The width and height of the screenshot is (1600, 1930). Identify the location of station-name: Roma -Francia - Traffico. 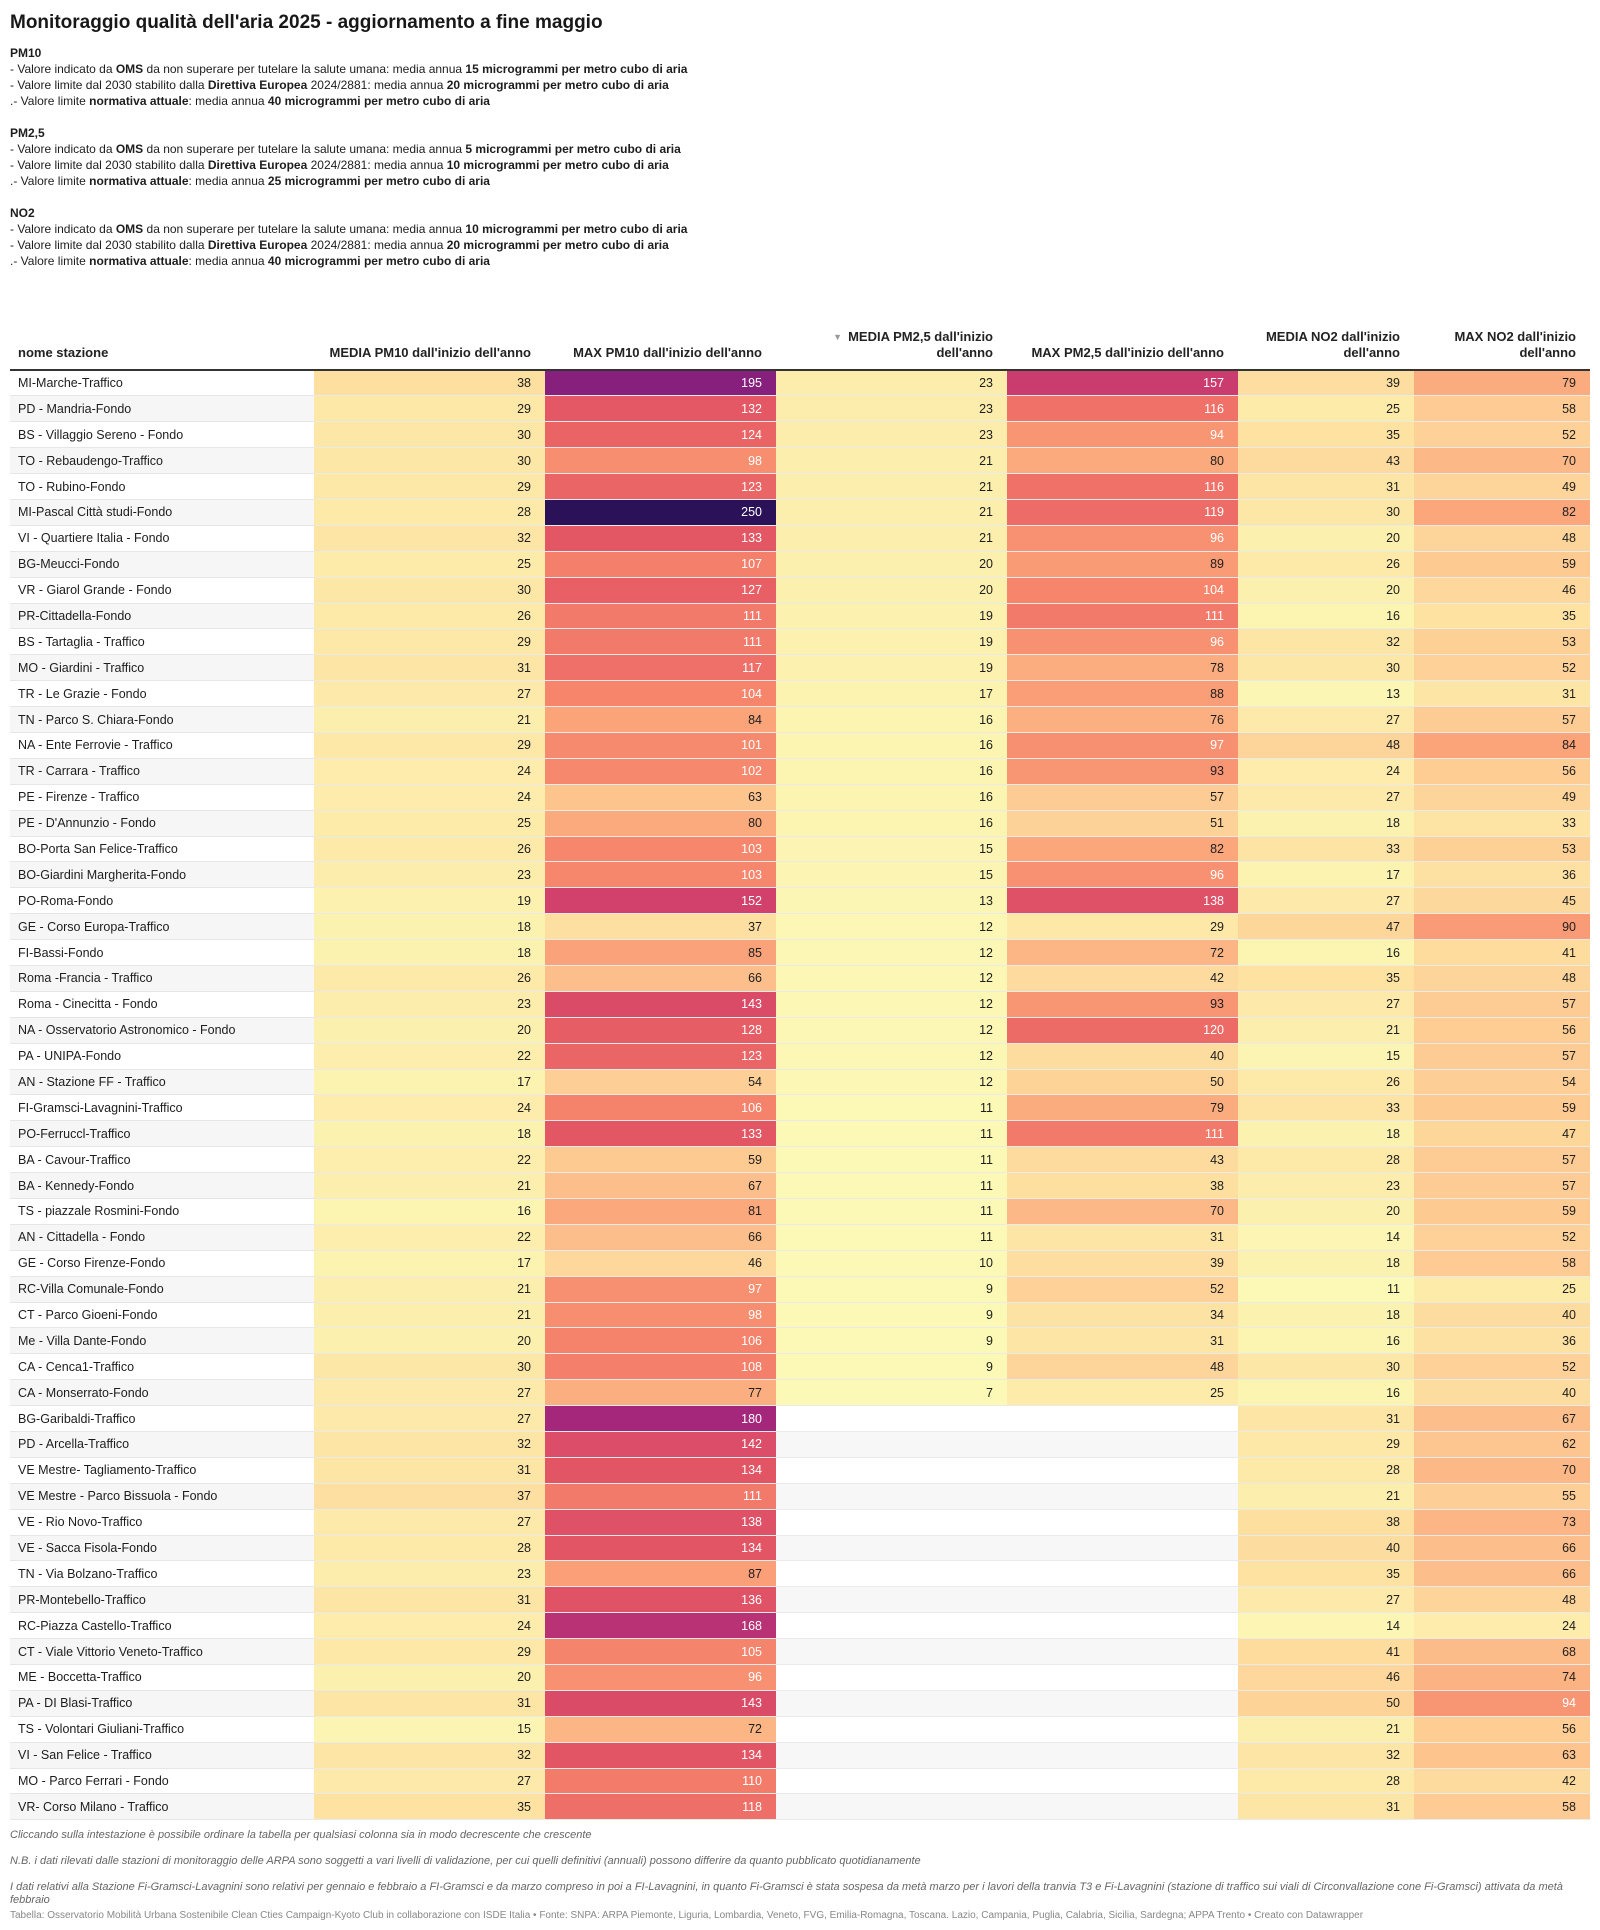
(162, 978).